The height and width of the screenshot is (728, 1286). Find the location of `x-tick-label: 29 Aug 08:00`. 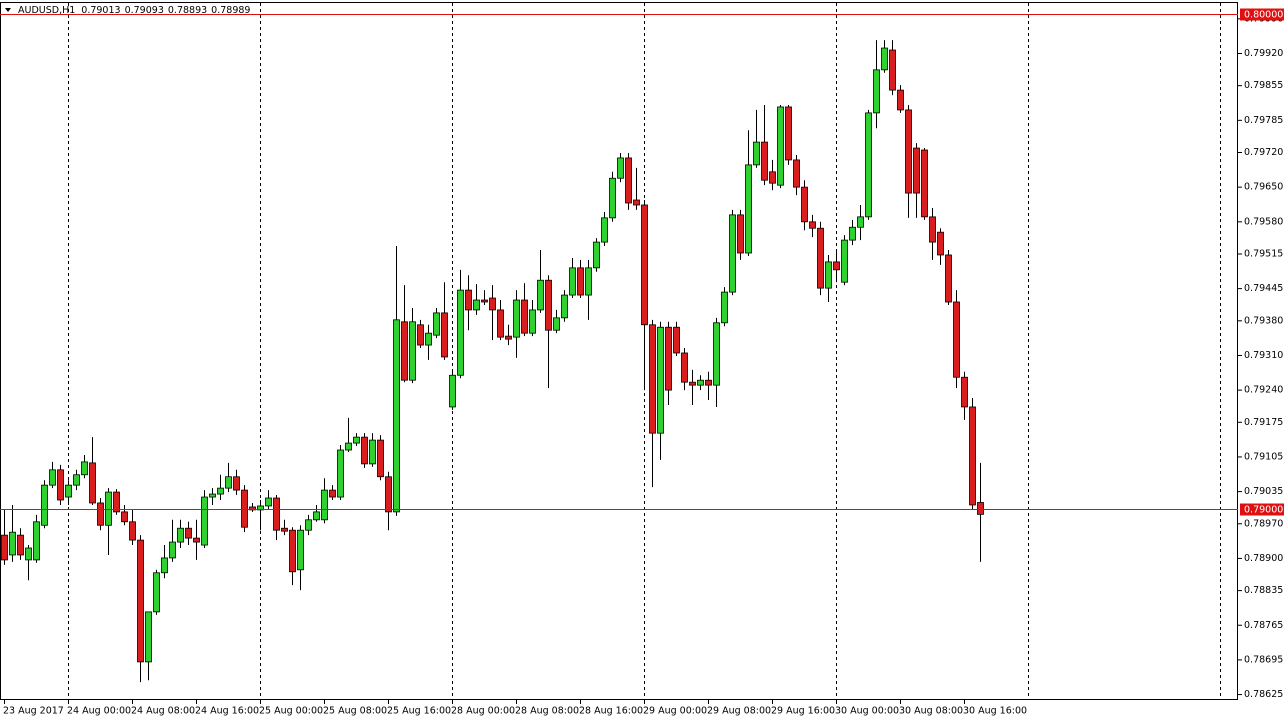

x-tick-label: 29 Aug 08:00 is located at coordinates (739, 711).